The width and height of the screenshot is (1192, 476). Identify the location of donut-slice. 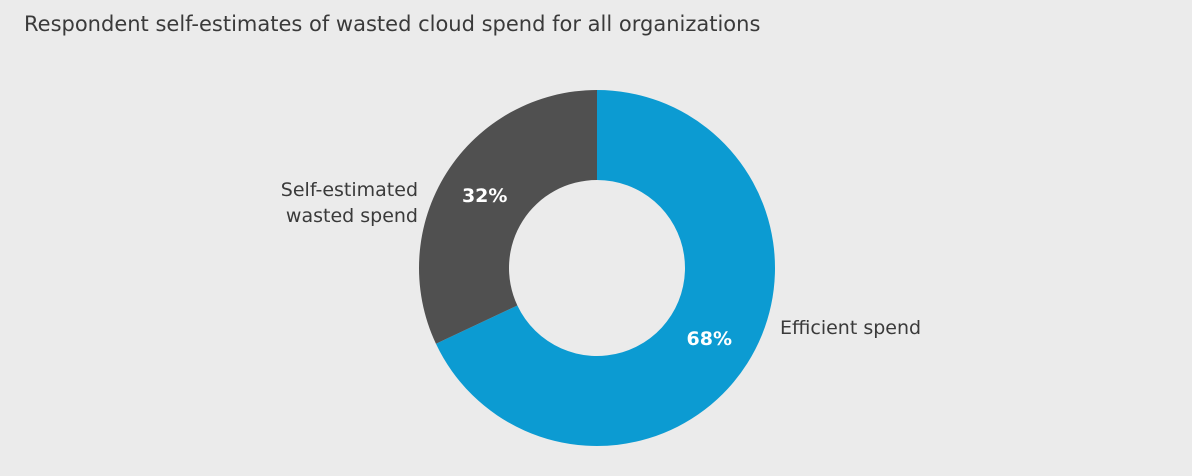
(507, 217).